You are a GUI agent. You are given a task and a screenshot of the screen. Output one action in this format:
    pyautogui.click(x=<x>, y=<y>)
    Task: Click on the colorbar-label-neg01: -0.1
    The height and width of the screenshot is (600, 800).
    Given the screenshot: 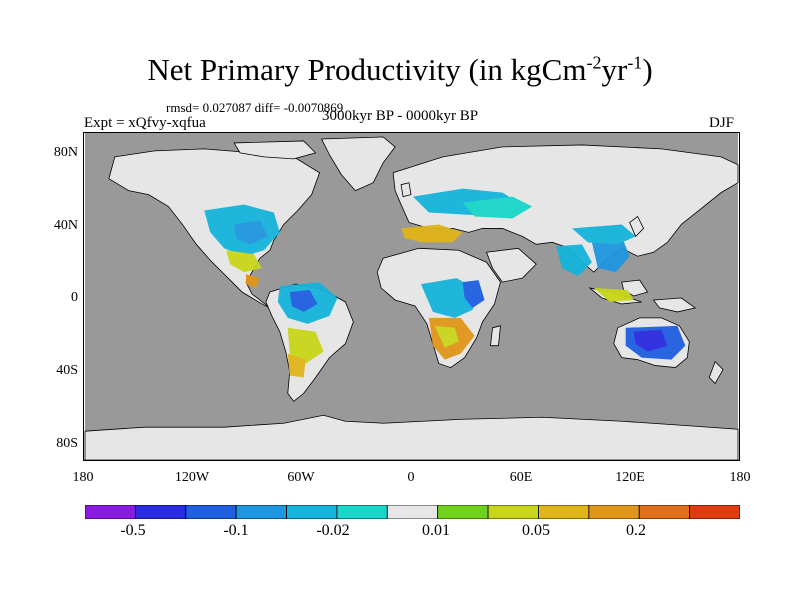 What is the action you would take?
    pyautogui.click(x=236, y=530)
    